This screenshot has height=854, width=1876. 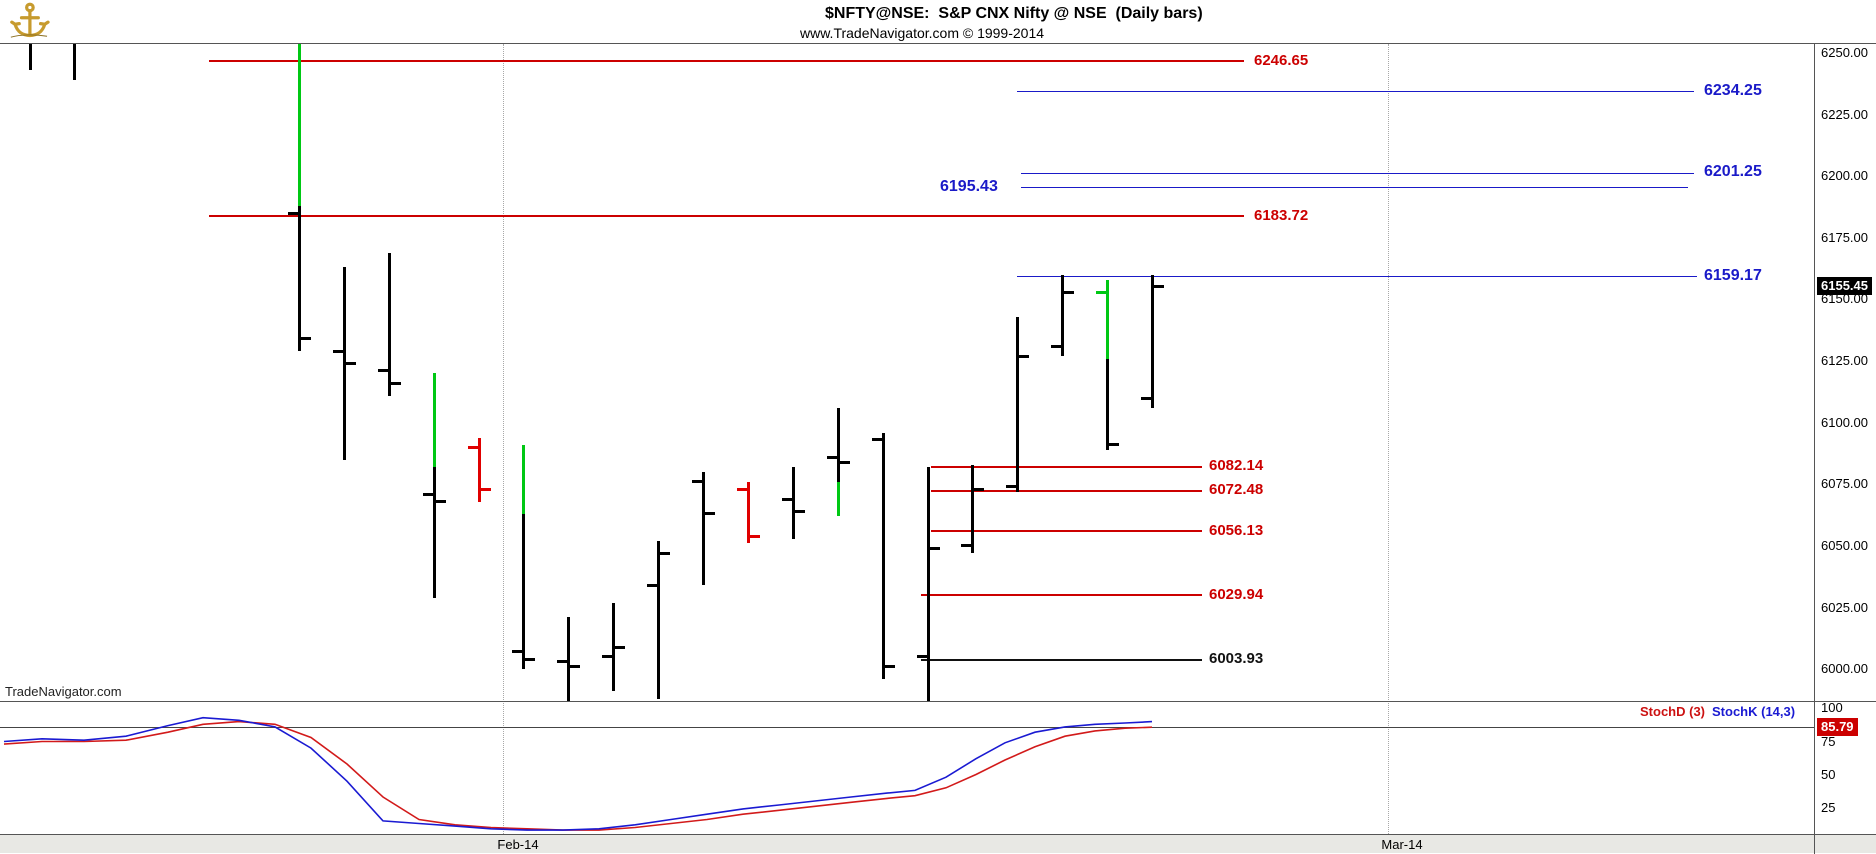 What do you see at coordinates (1844, 52) in the screenshot?
I see `price-tick-label: 6250.00` at bounding box center [1844, 52].